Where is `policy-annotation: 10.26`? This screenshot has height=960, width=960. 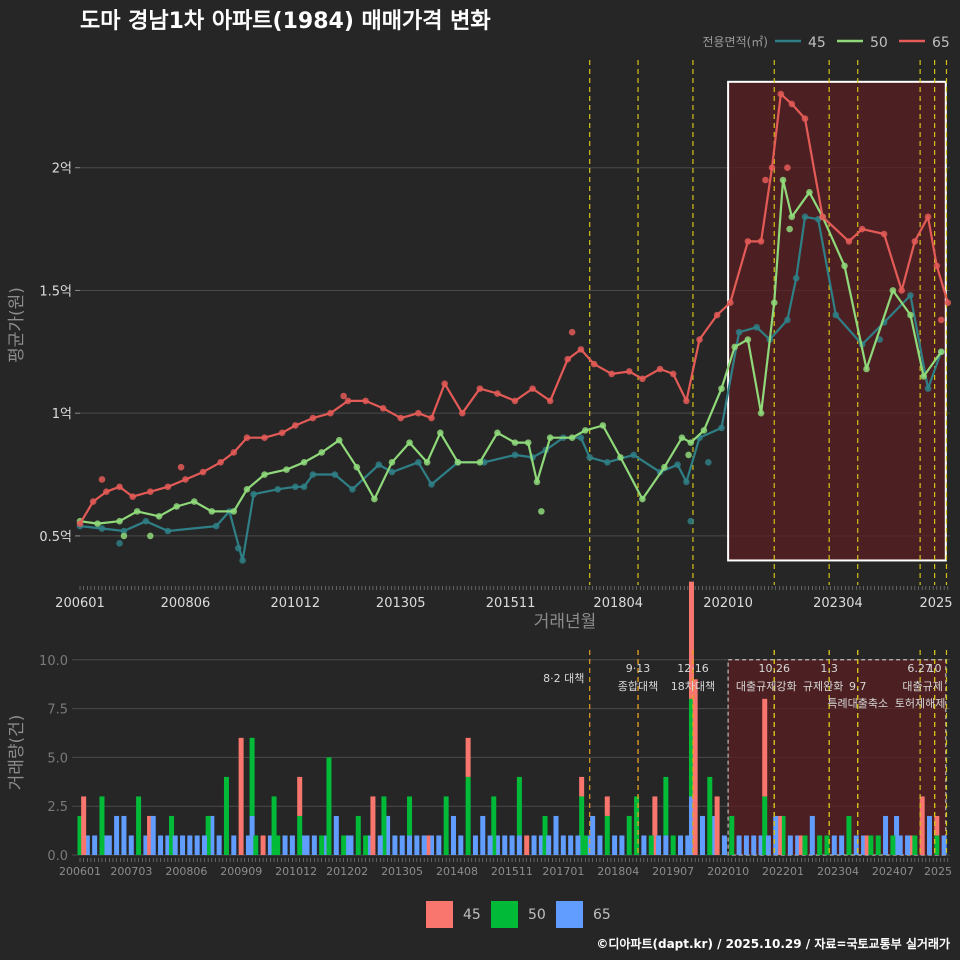 policy-annotation: 10.26 is located at coordinates (774, 668).